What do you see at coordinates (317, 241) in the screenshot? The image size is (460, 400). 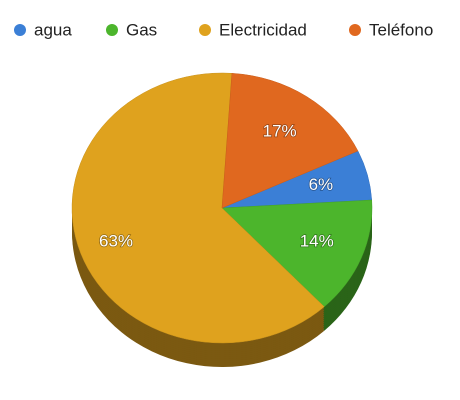 I see `slice-label: 14%` at bounding box center [317, 241].